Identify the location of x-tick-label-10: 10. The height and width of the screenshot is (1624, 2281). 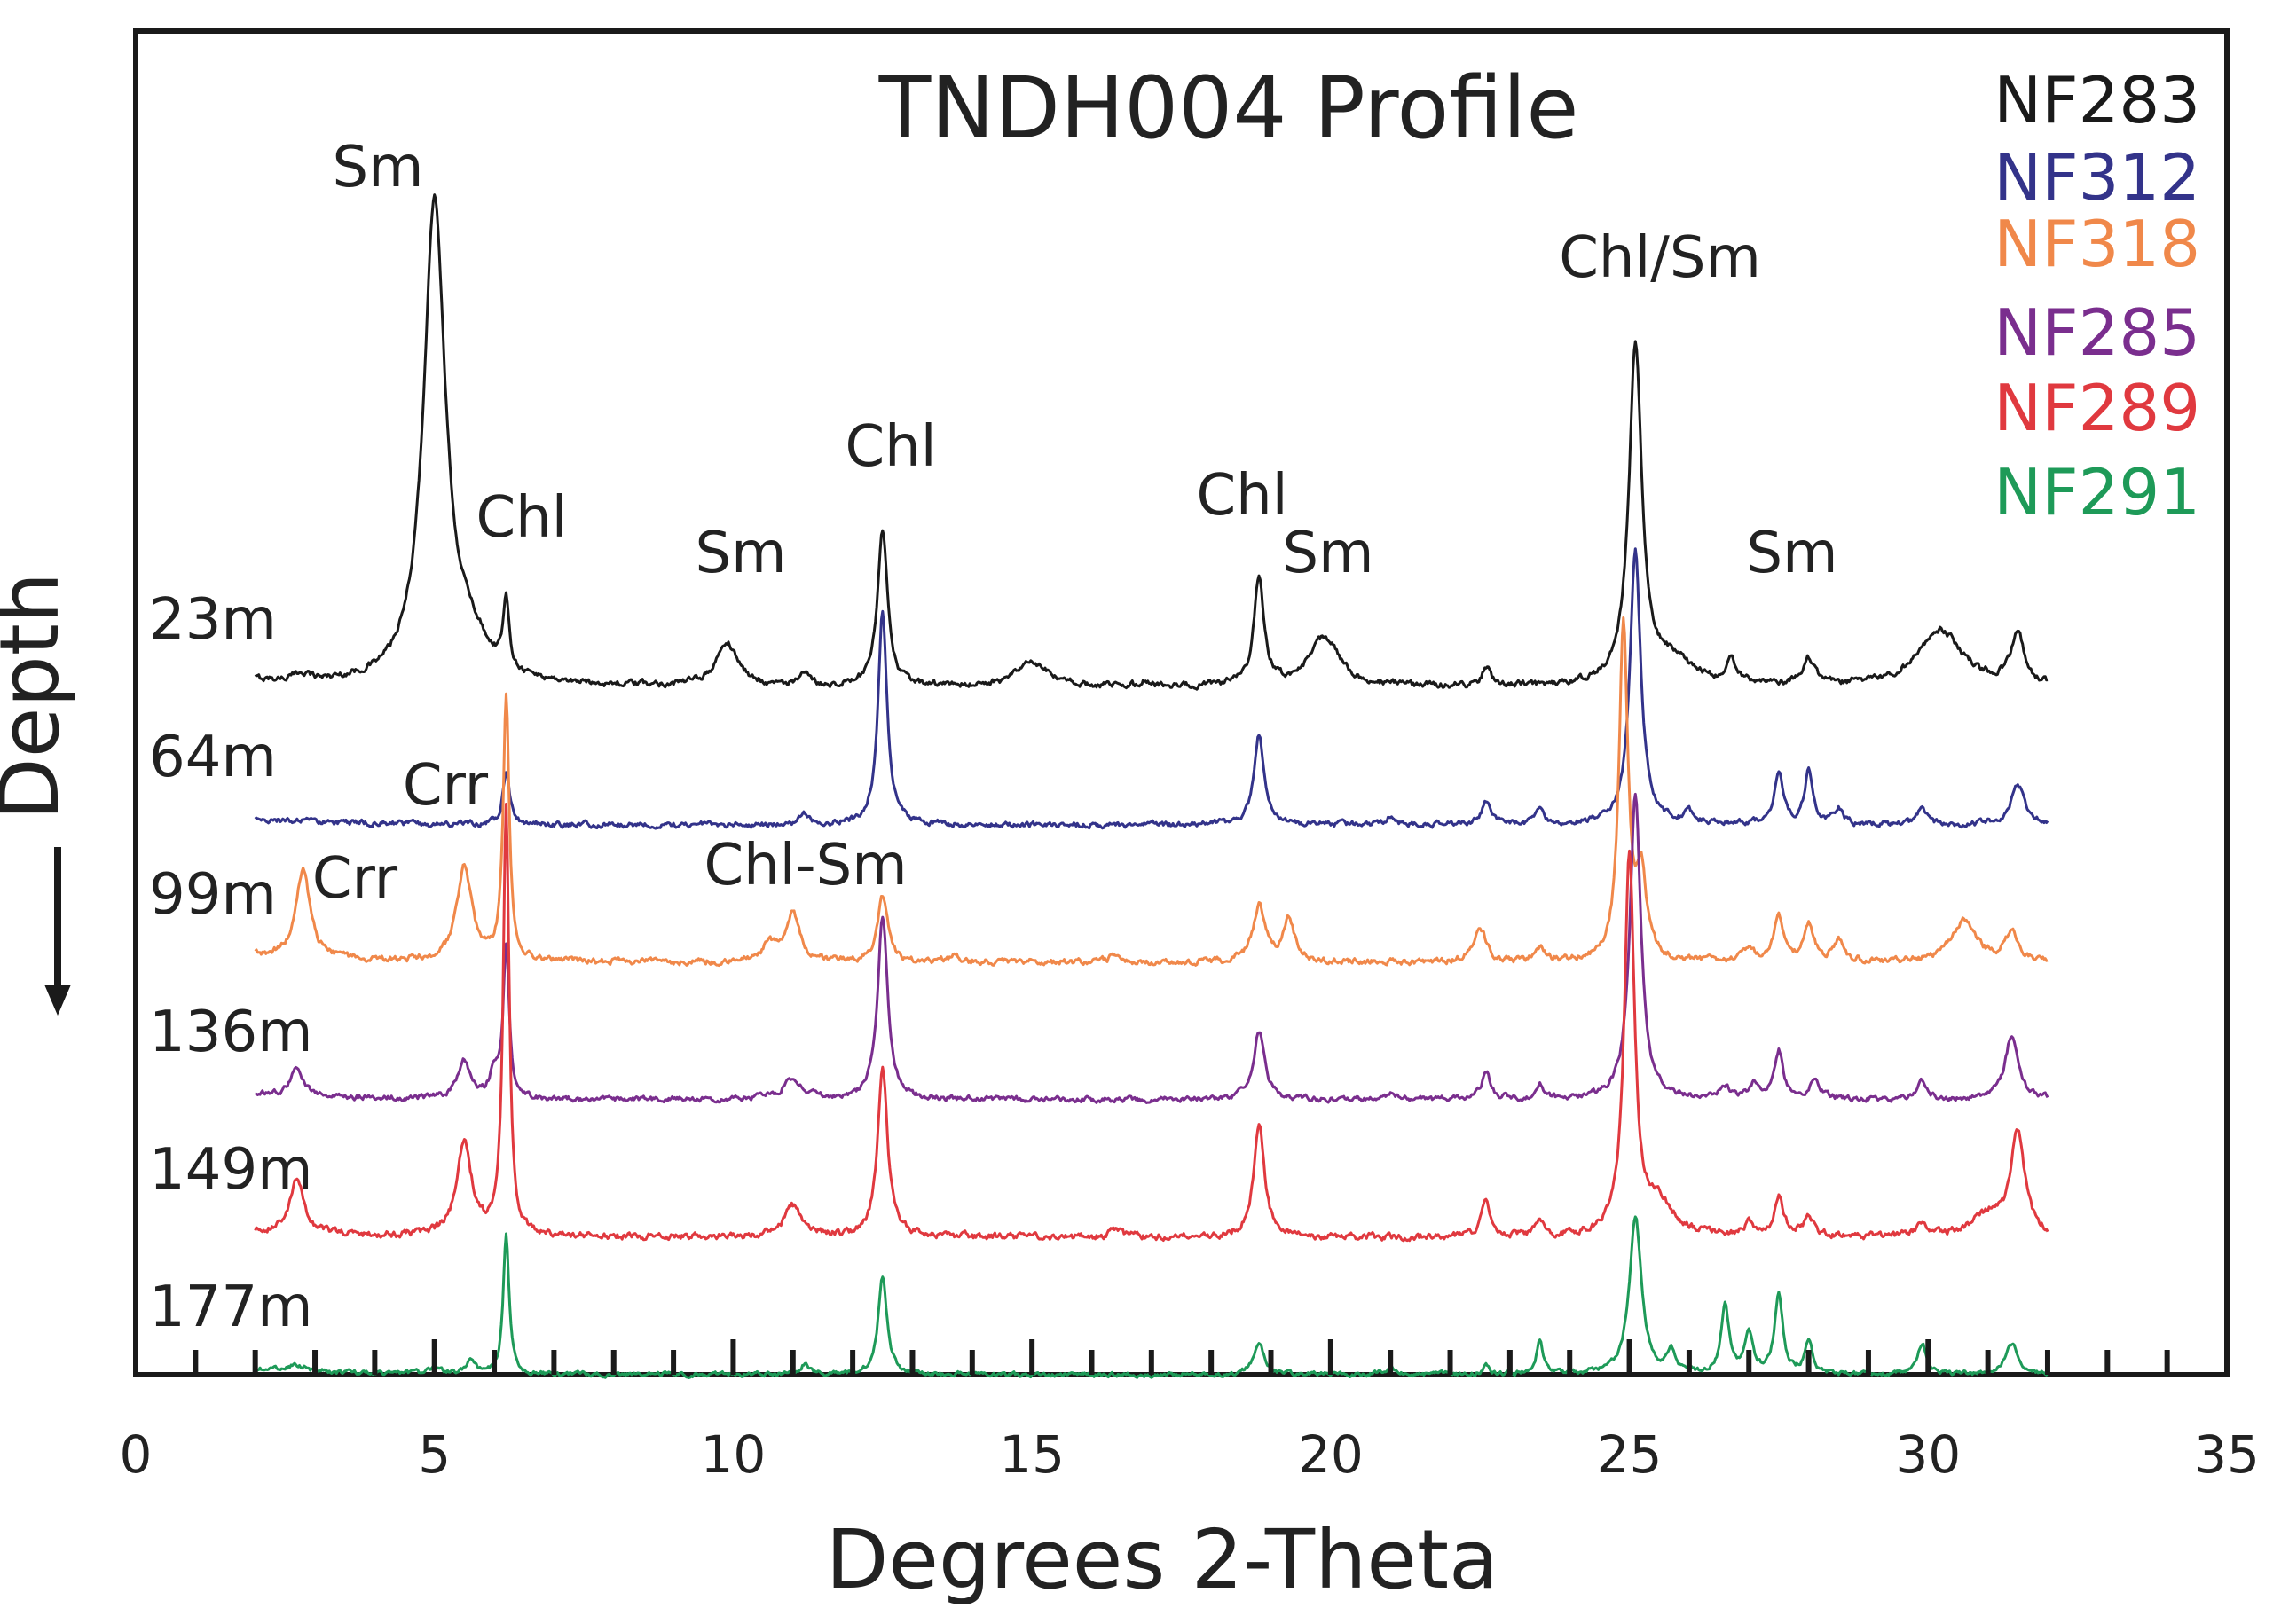
(734, 1455).